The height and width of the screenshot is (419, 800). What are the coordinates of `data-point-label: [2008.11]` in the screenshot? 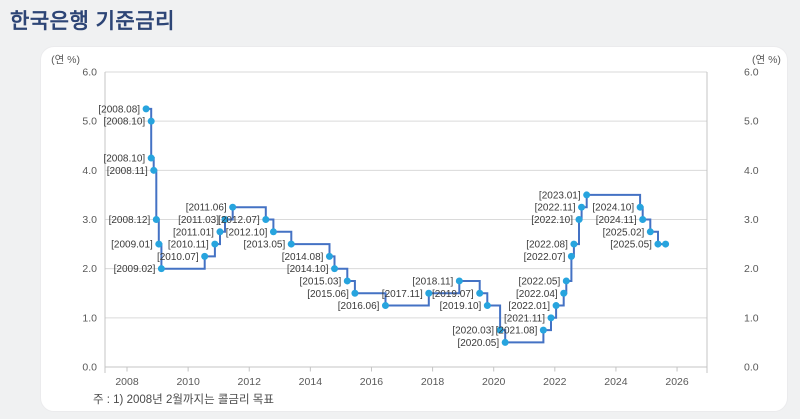 It's located at (127, 171).